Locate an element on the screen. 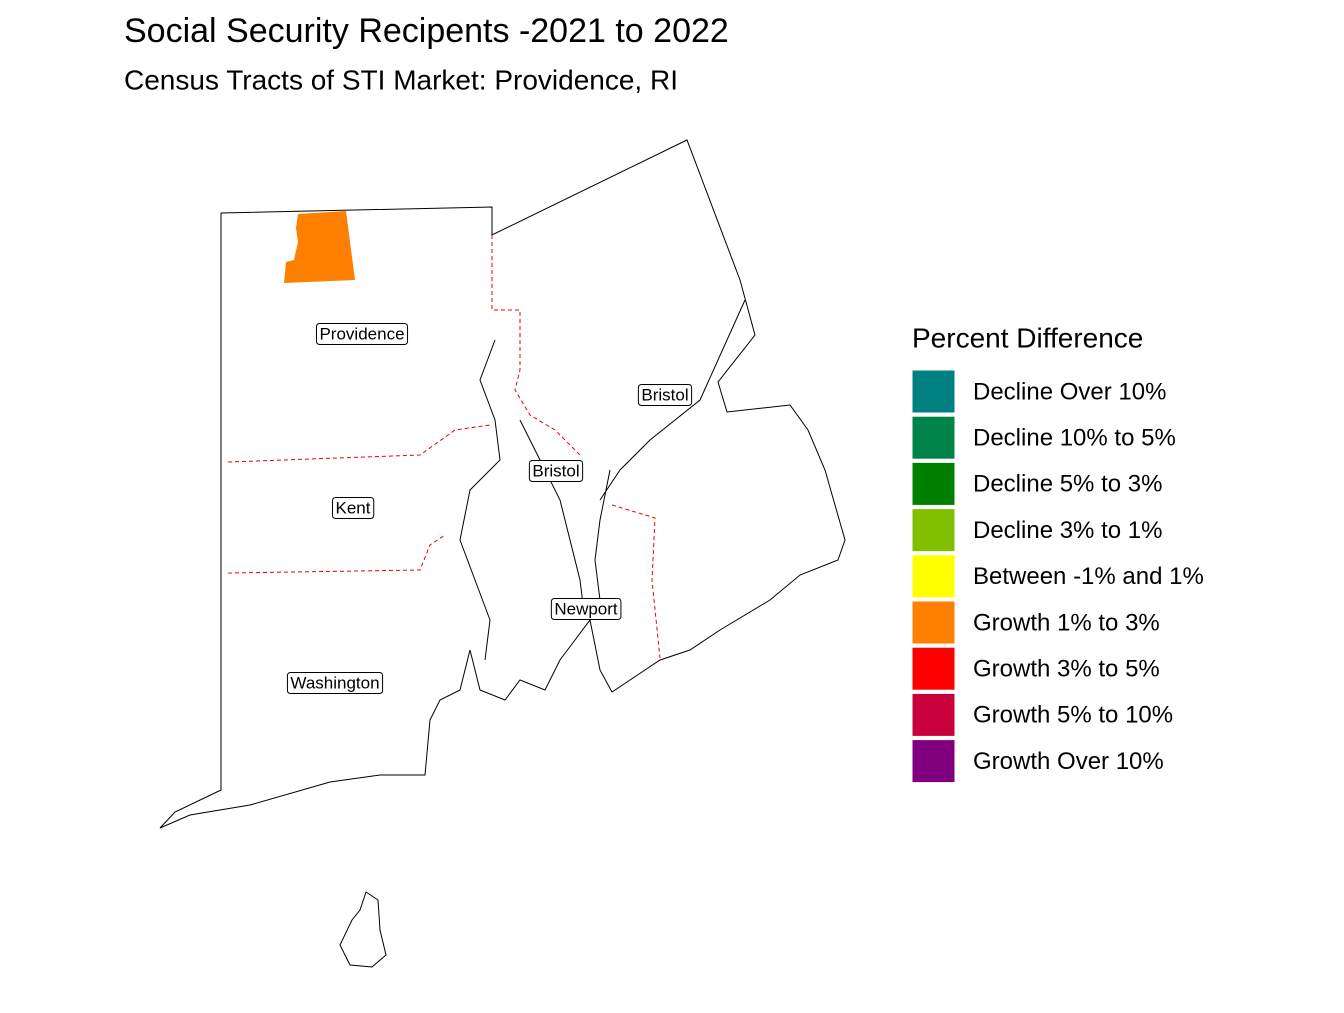  county-label: Providence is located at coordinates (361, 333).